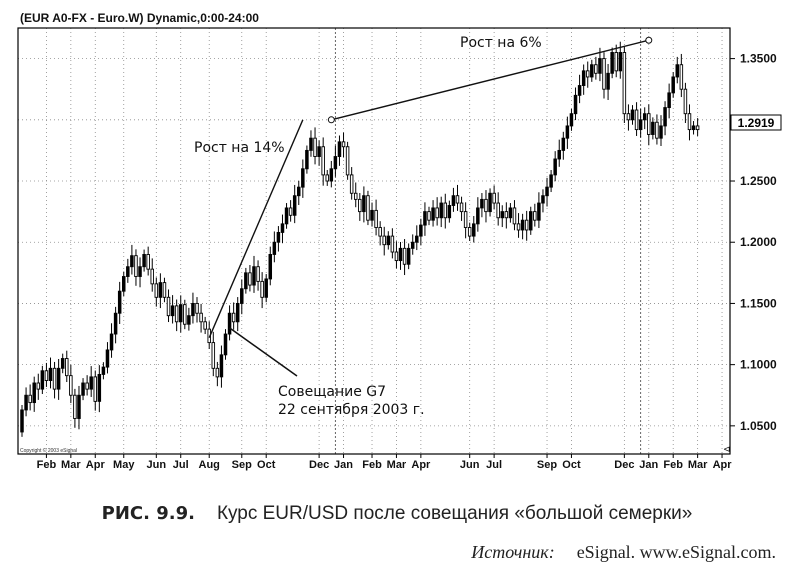 The width and height of the screenshot is (794, 570). What do you see at coordinates (319, 465) in the screenshot?
I see `x-tick-label: Dec` at bounding box center [319, 465].